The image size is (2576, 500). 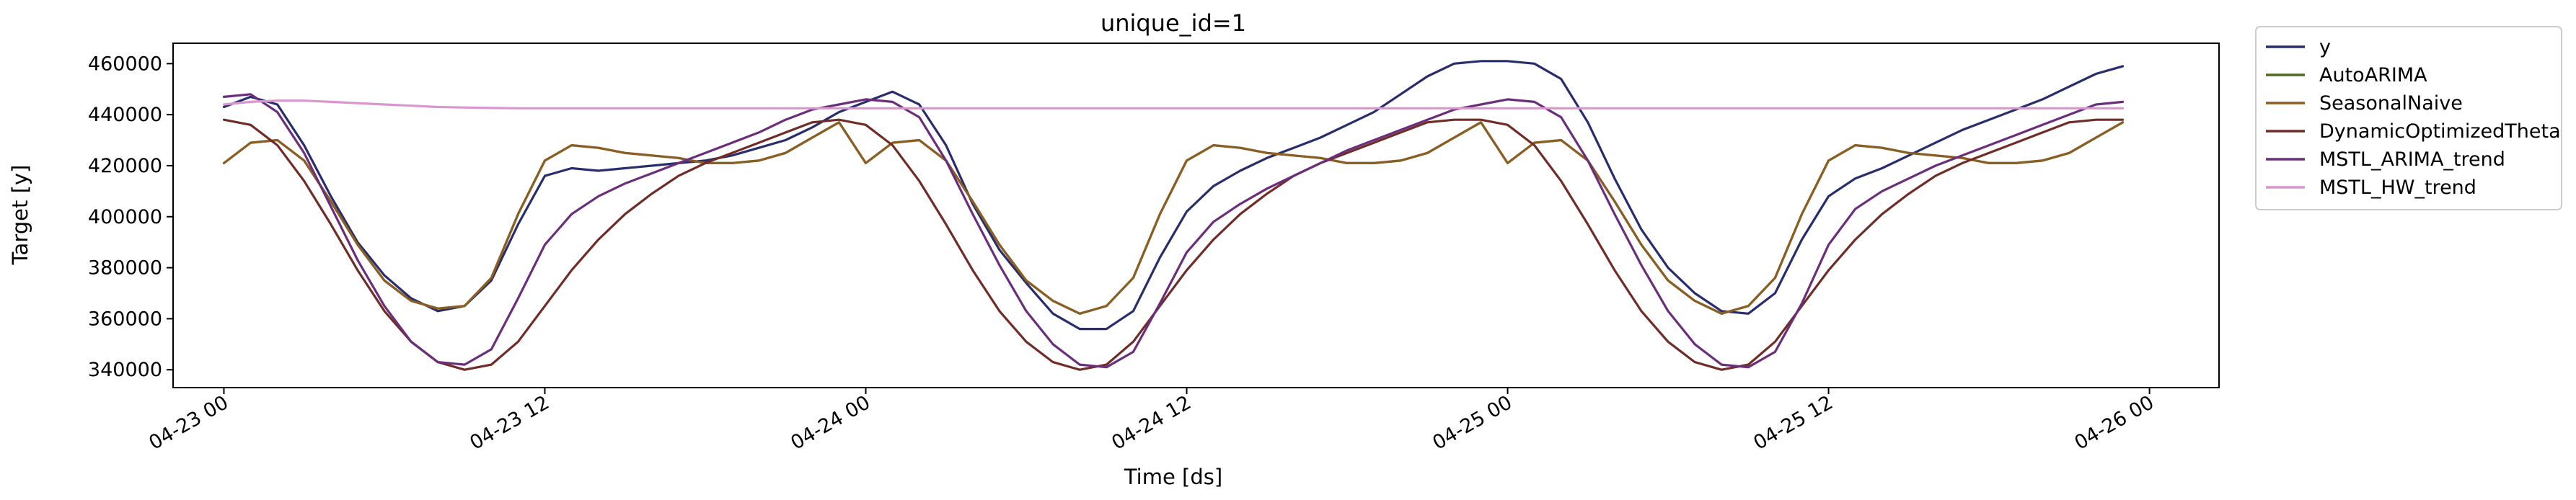 I want to click on y-tick-label: 420000, so click(x=125, y=166).